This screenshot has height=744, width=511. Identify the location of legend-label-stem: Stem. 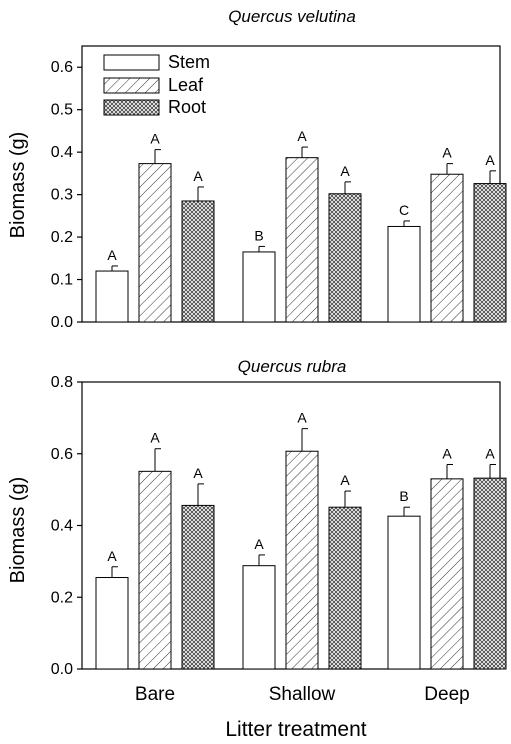
(189, 62).